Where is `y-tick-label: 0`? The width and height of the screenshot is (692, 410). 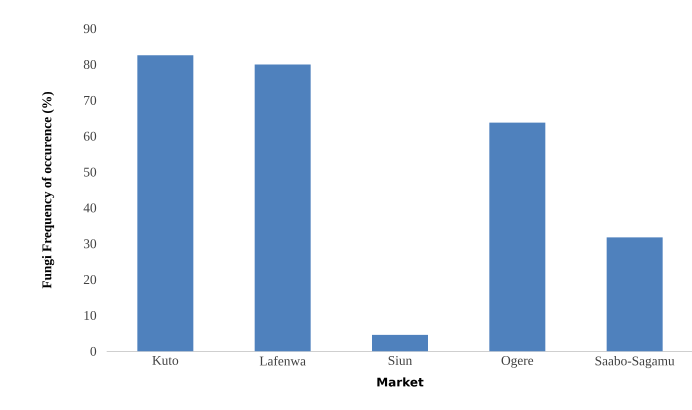
y-tick-label: 0 is located at coordinates (93, 351).